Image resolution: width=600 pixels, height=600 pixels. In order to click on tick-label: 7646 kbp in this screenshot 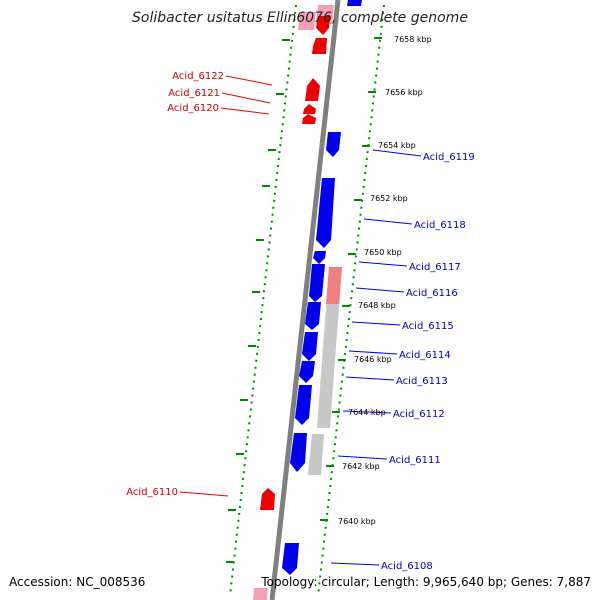, I will do `click(373, 359)`.